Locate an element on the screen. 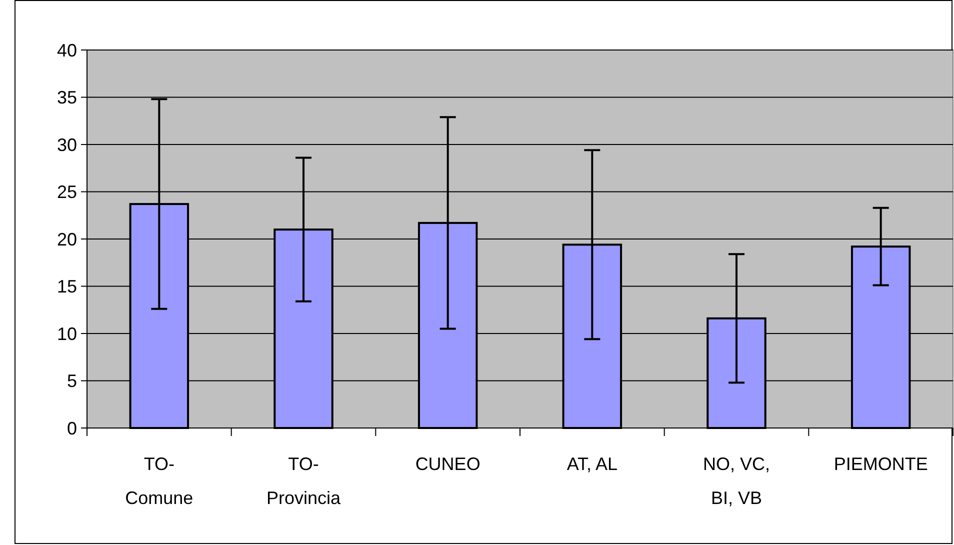  y-tick-label: 35 is located at coordinates (66, 98).